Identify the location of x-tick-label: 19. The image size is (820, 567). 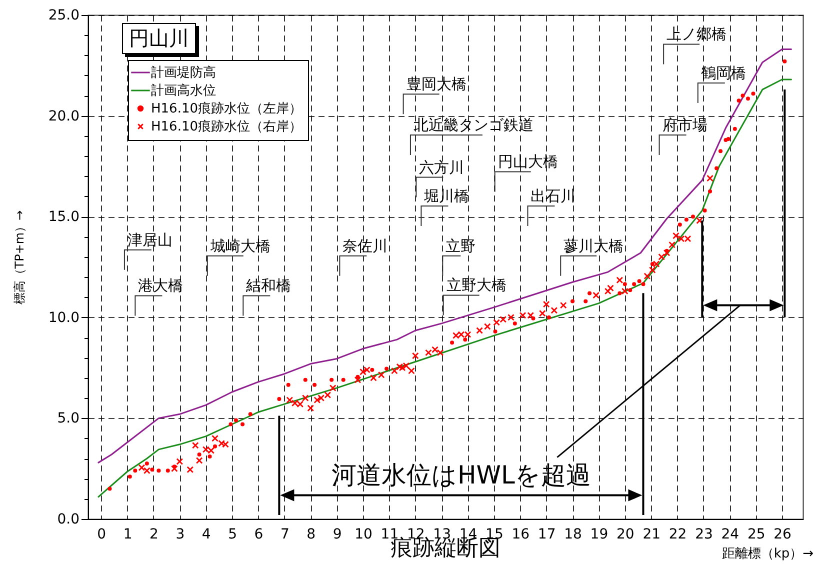
(599, 534).